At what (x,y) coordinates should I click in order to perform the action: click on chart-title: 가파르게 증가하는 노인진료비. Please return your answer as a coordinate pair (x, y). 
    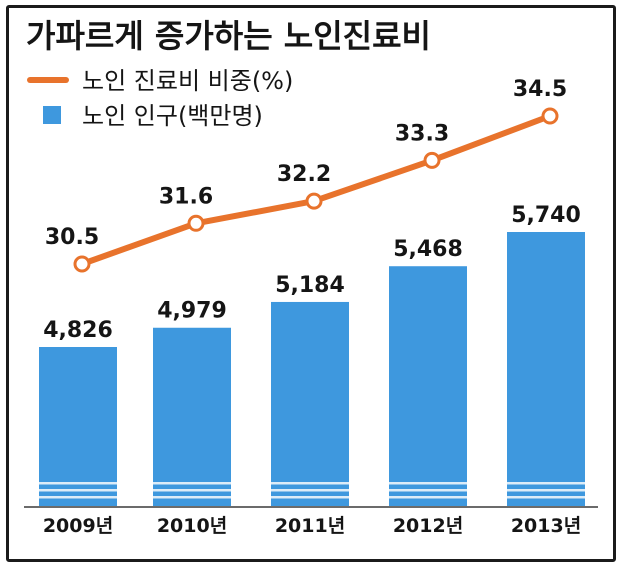
    Looking at the image, I should click on (228, 36).